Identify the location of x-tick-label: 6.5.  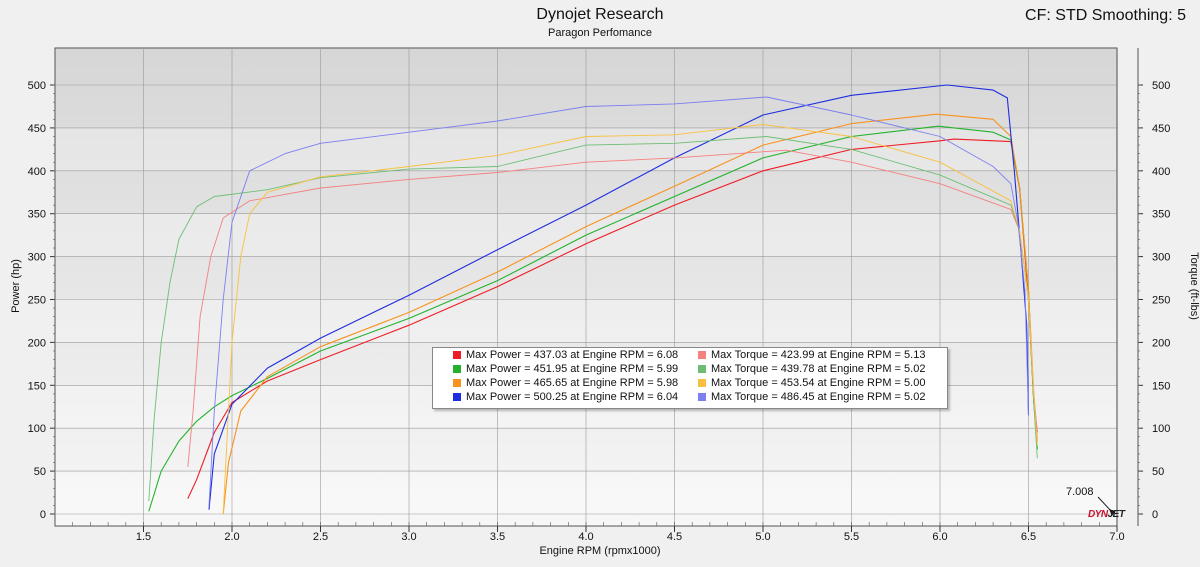
(1028, 537).